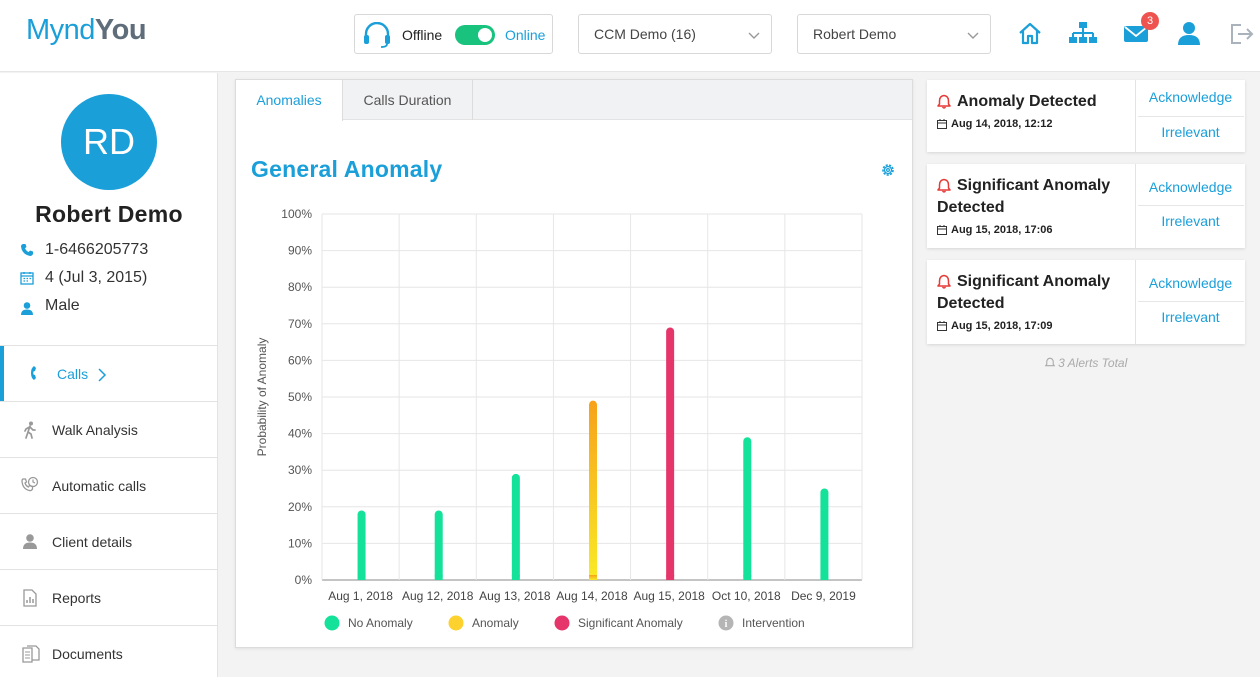 The image size is (1260, 677). What do you see at coordinates (515, 596) in the screenshot?
I see `x-tick-label: Aug 13, 2018` at bounding box center [515, 596].